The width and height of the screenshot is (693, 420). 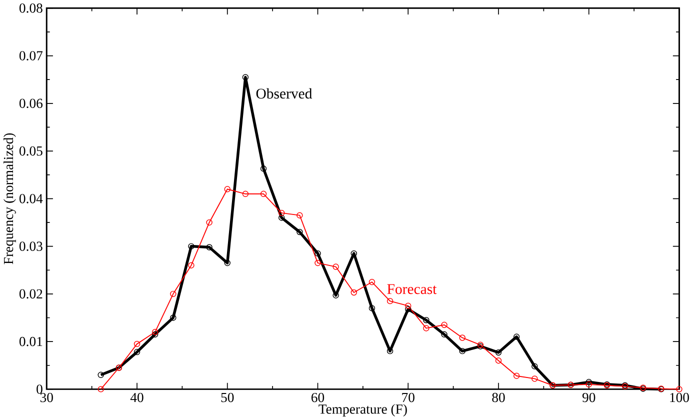 I want to click on y-tick-label: 0.02, so click(x=31, y=294).